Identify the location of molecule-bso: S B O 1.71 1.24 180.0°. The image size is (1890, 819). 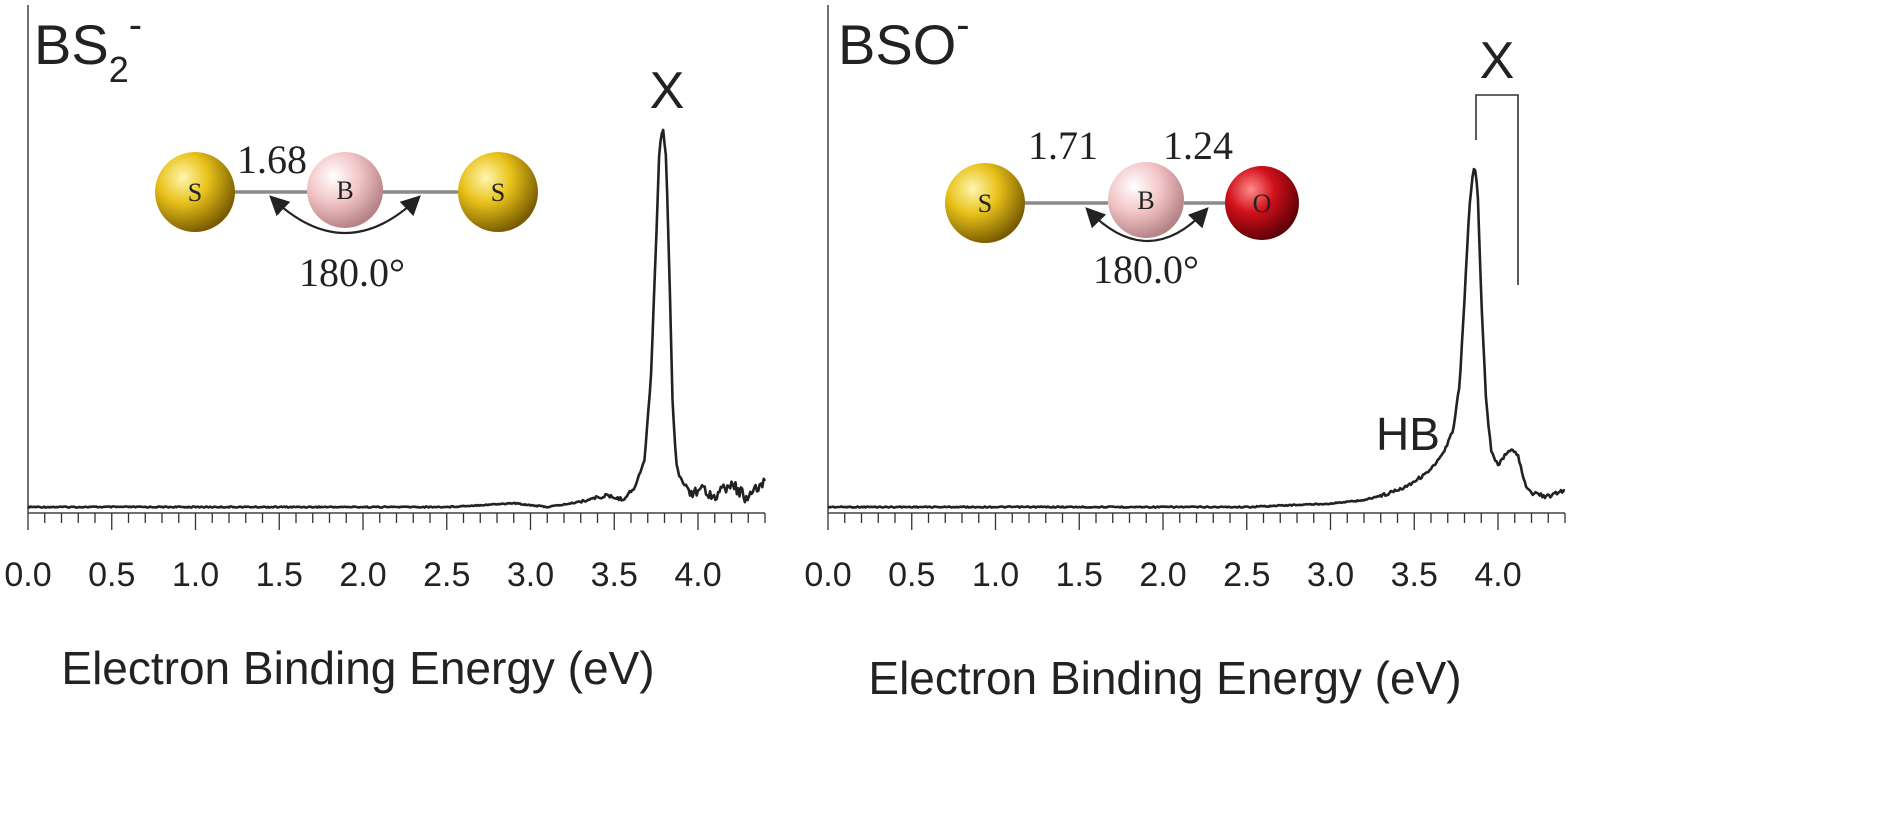
(1122, 207).